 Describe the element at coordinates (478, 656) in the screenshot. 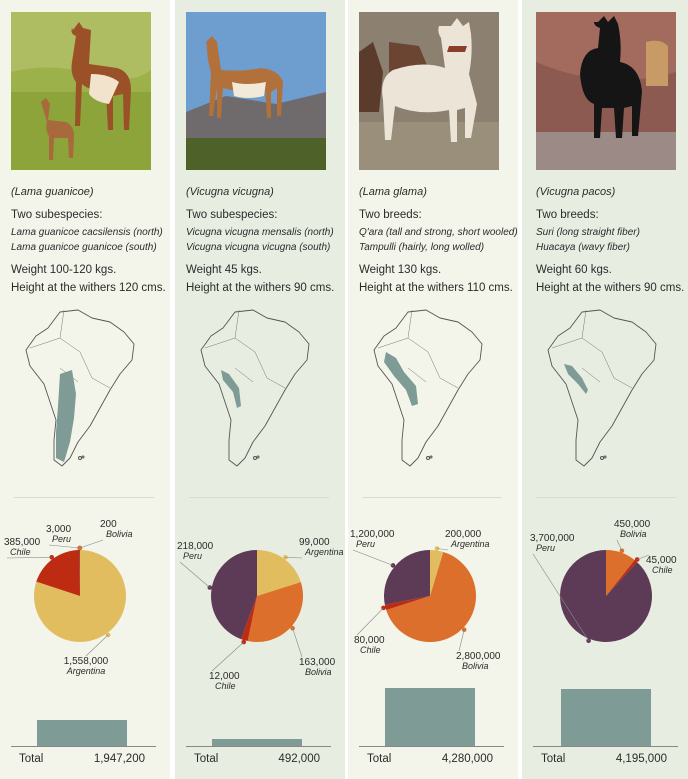

I see `pie-value-label: 2,800,000` at that location.